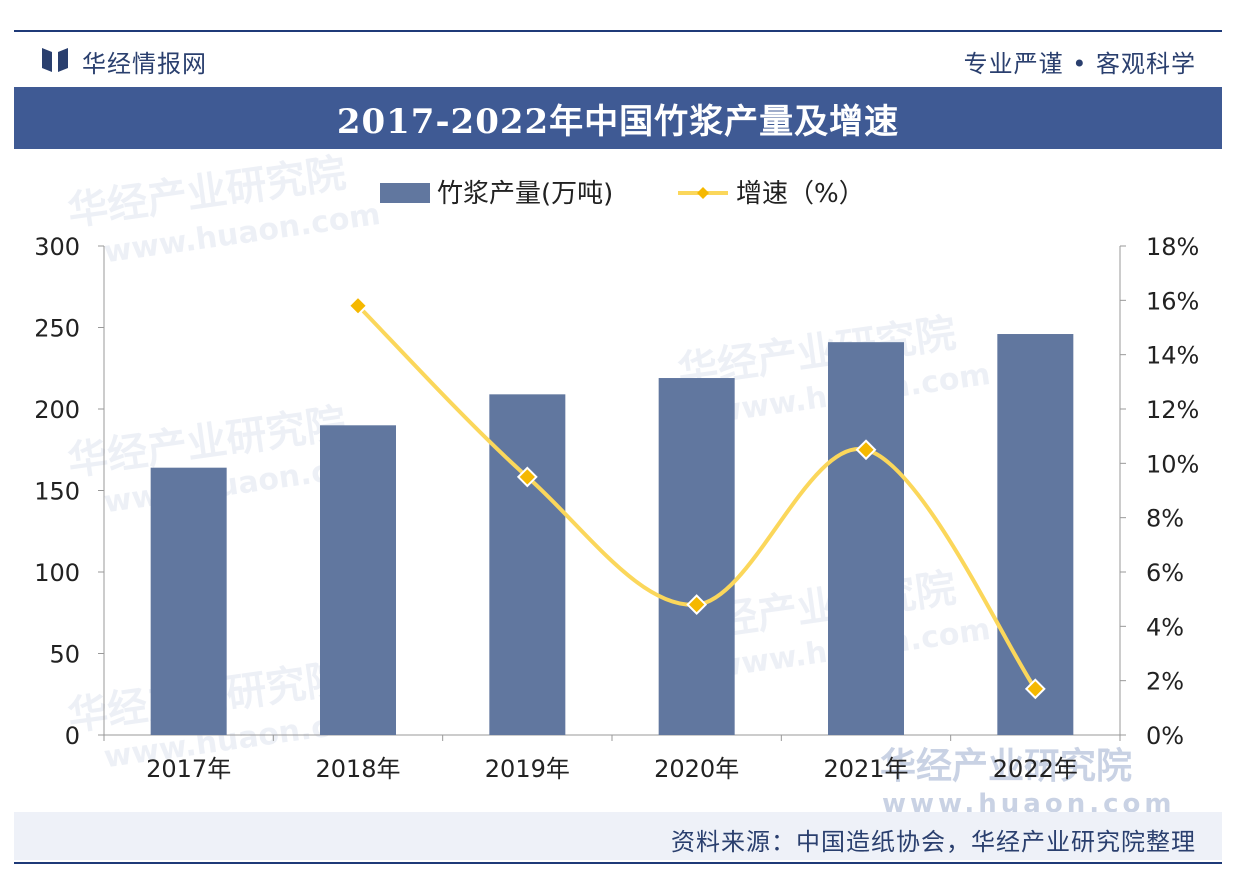 This screenshot has width=1240, height=886. I want to click on growth-point-2019年, so click(527, 477).